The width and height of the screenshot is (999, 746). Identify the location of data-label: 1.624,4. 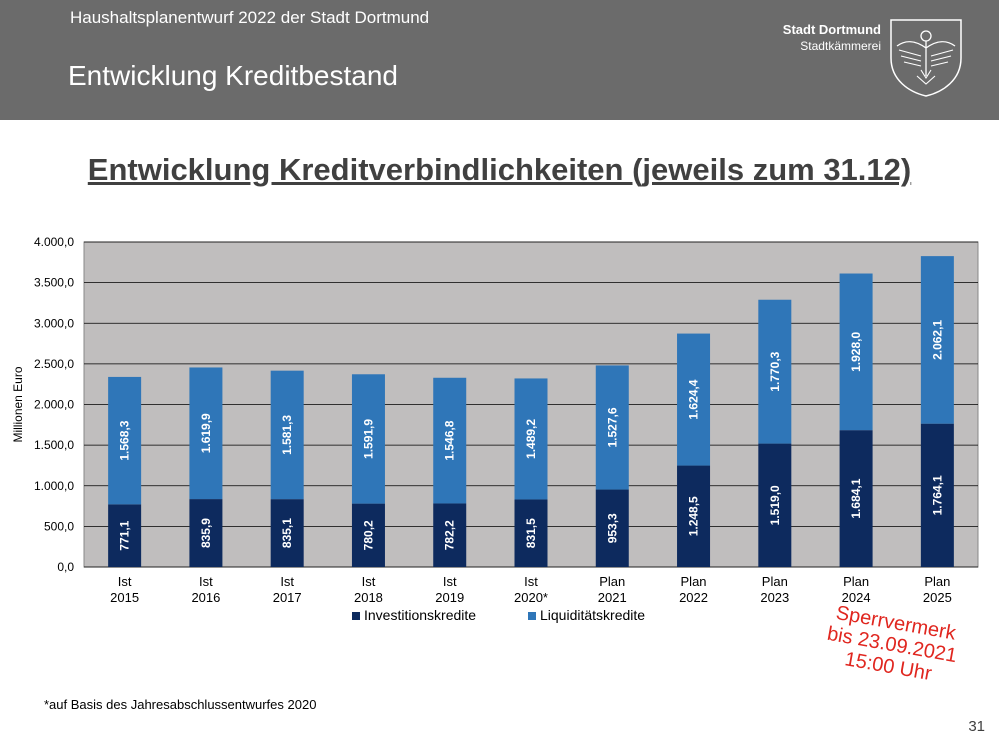
(694, 399).